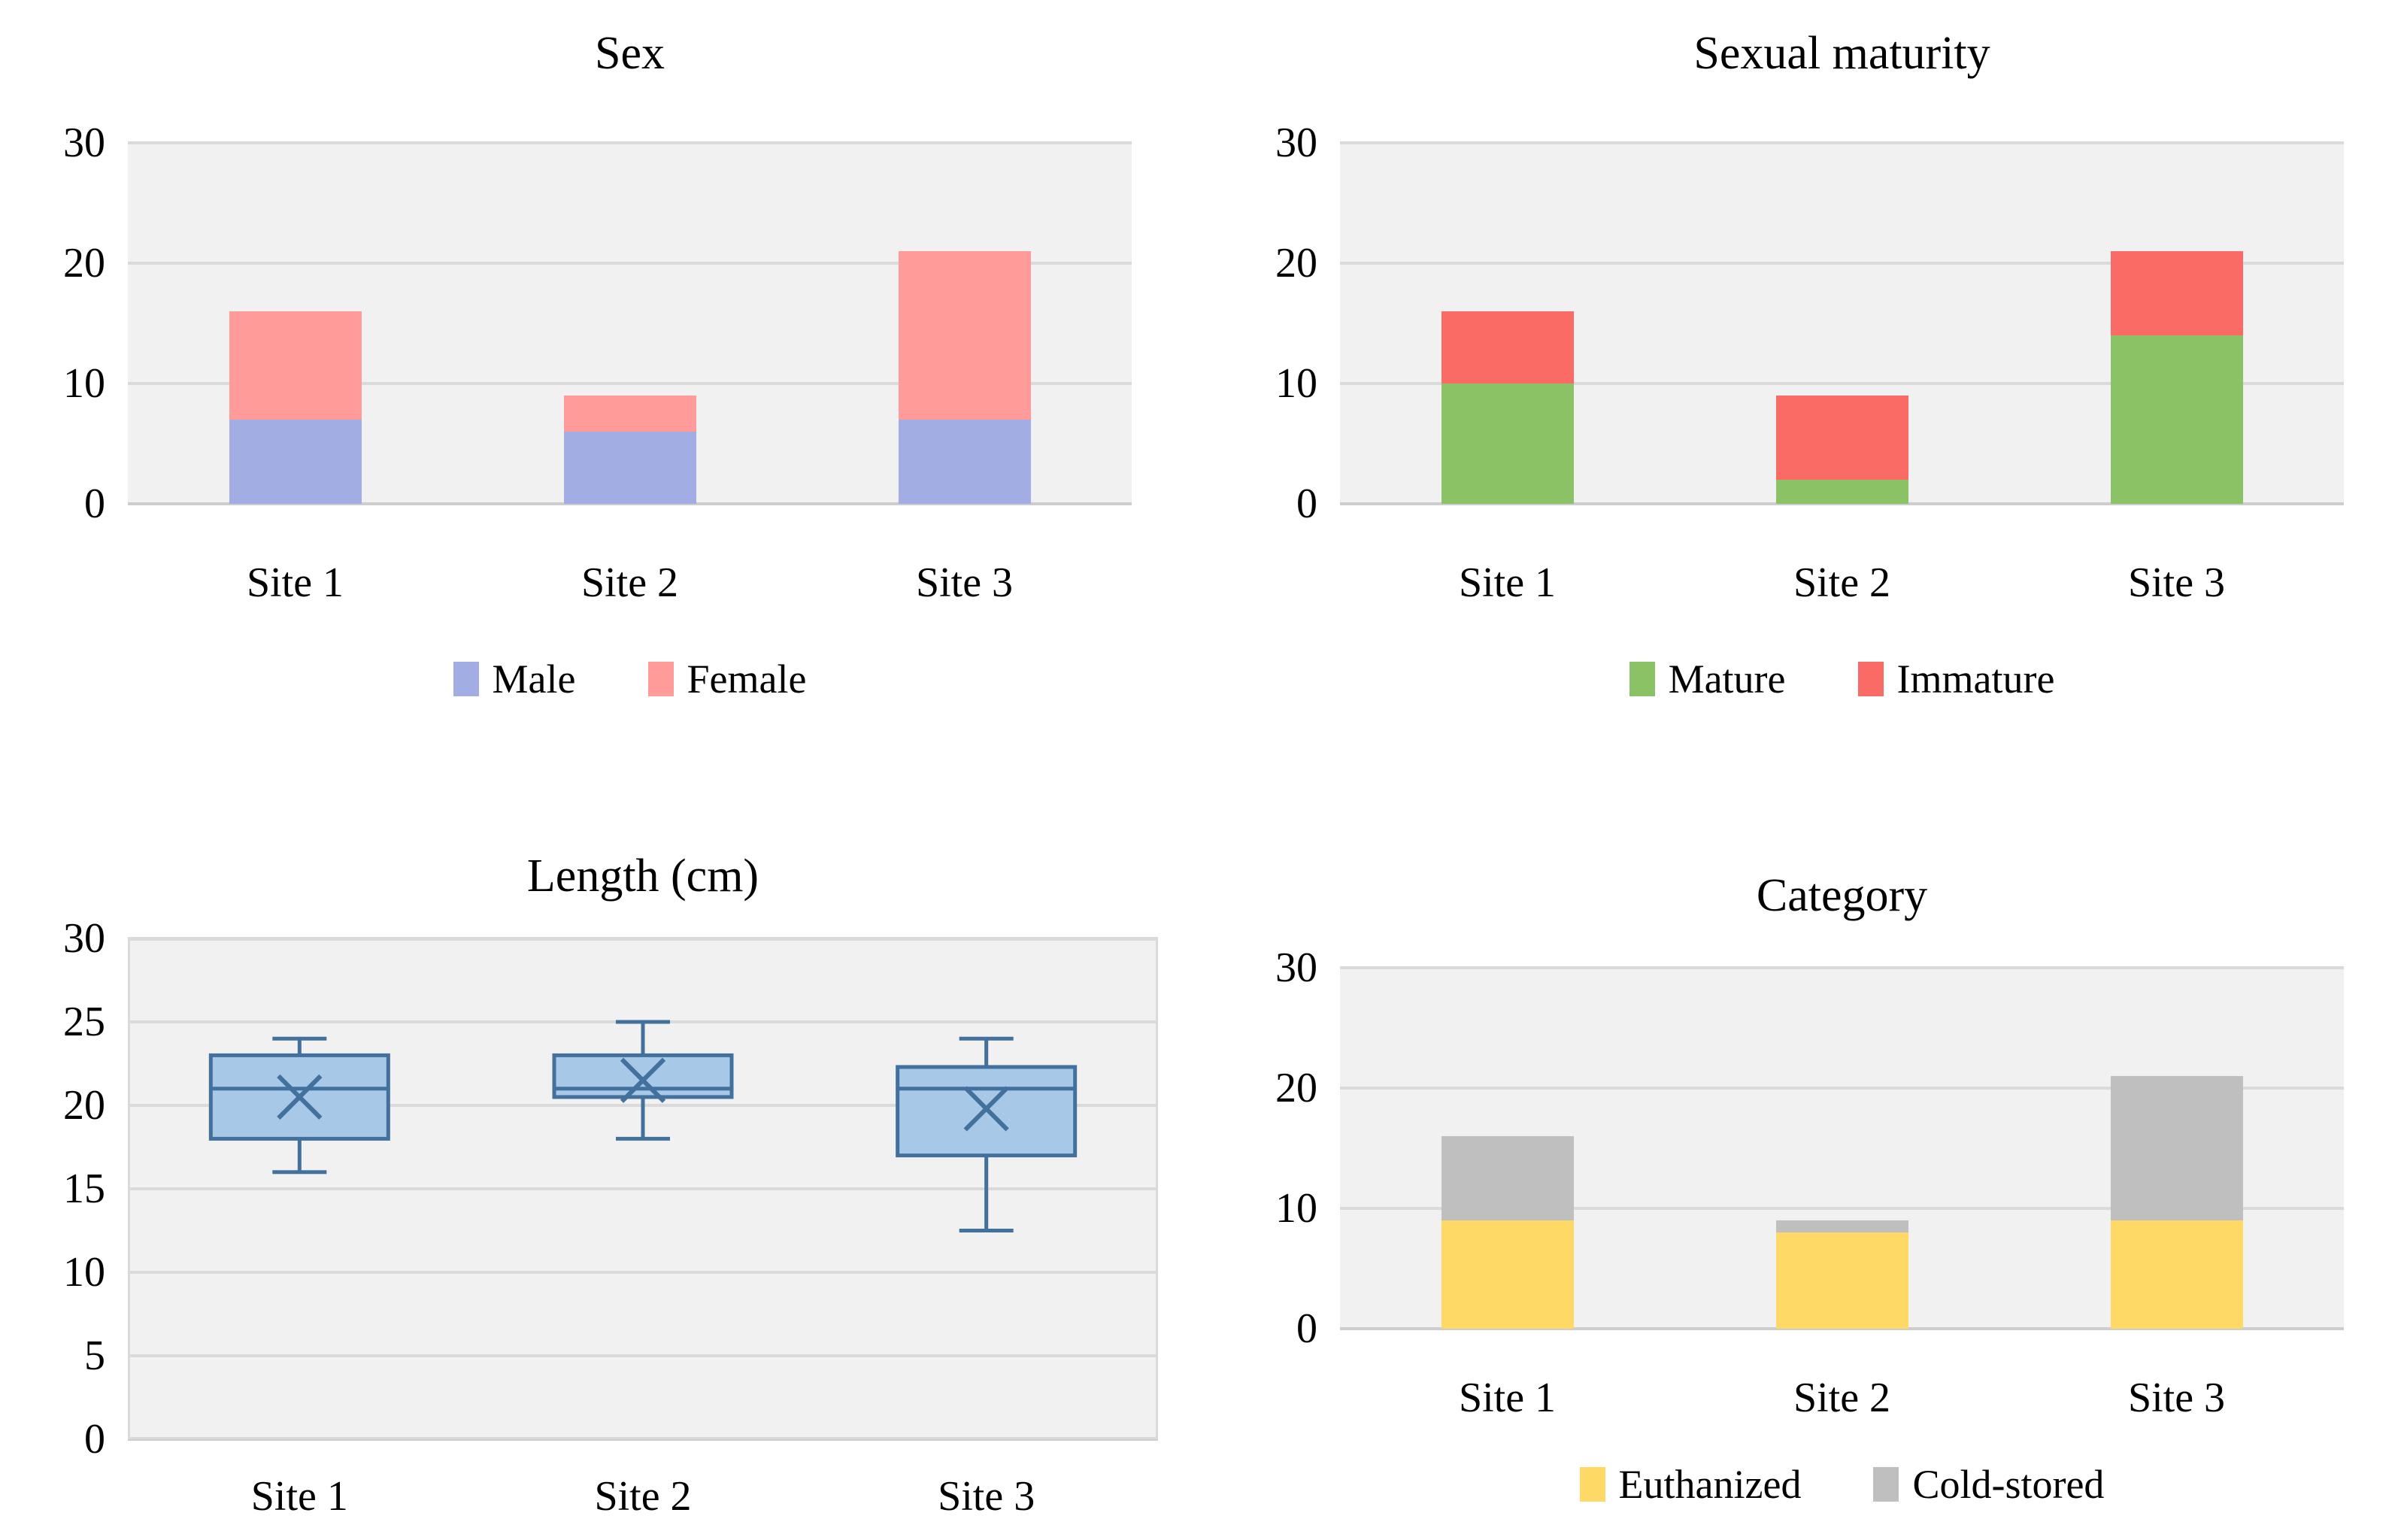 Image resolution: width=2401 pixels, height=1540 pixels. Describe the element at coordinates (1842, 679) in the screenshot. I see `legend: Mature Immature` at that location.